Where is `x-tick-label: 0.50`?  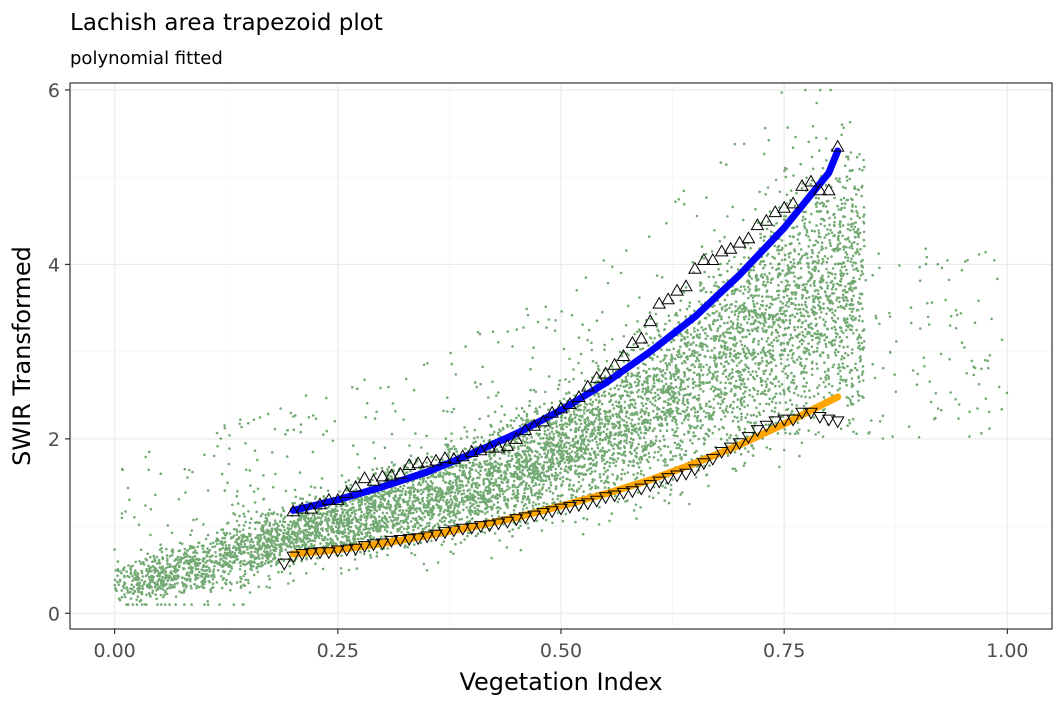 x-tick-label: 0.50 is located at coordinates (561, 651).